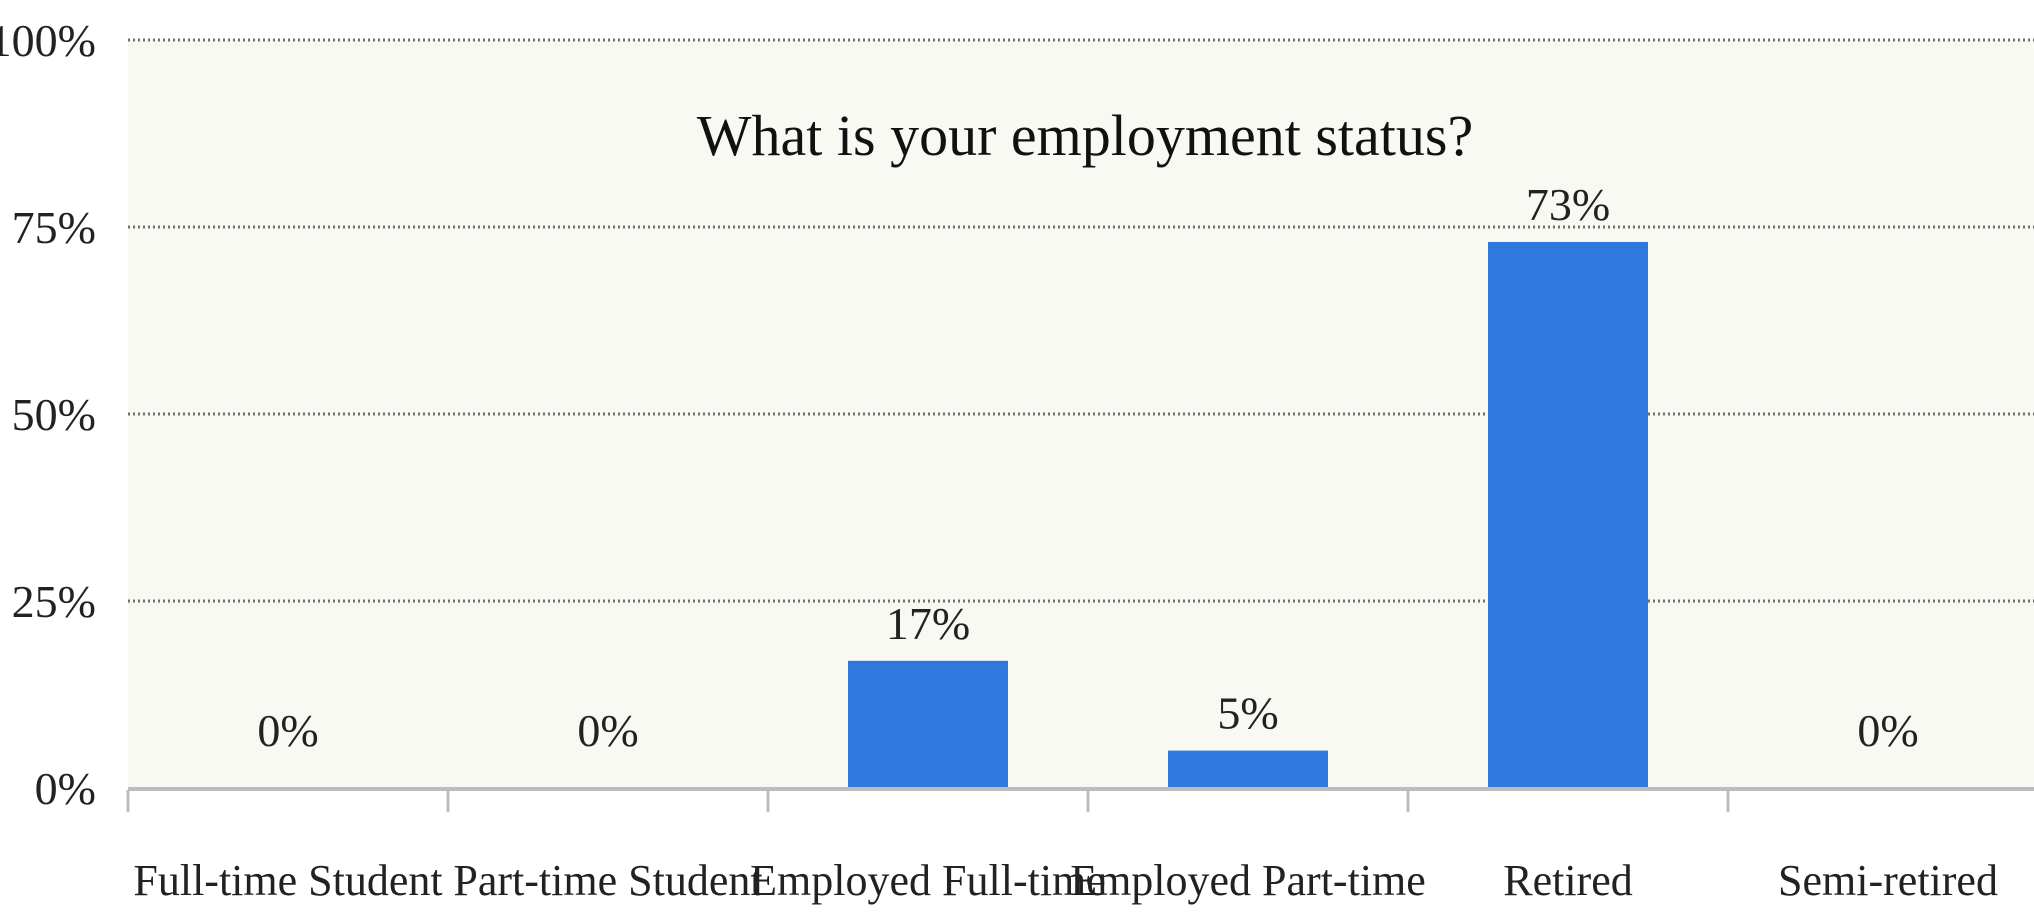 This screenshot has width=2034, height=915. What do you see at coordinates (54, 414) in the screenshot?
I see `y-tick-label: 50%` at bounding box center [54, 414].